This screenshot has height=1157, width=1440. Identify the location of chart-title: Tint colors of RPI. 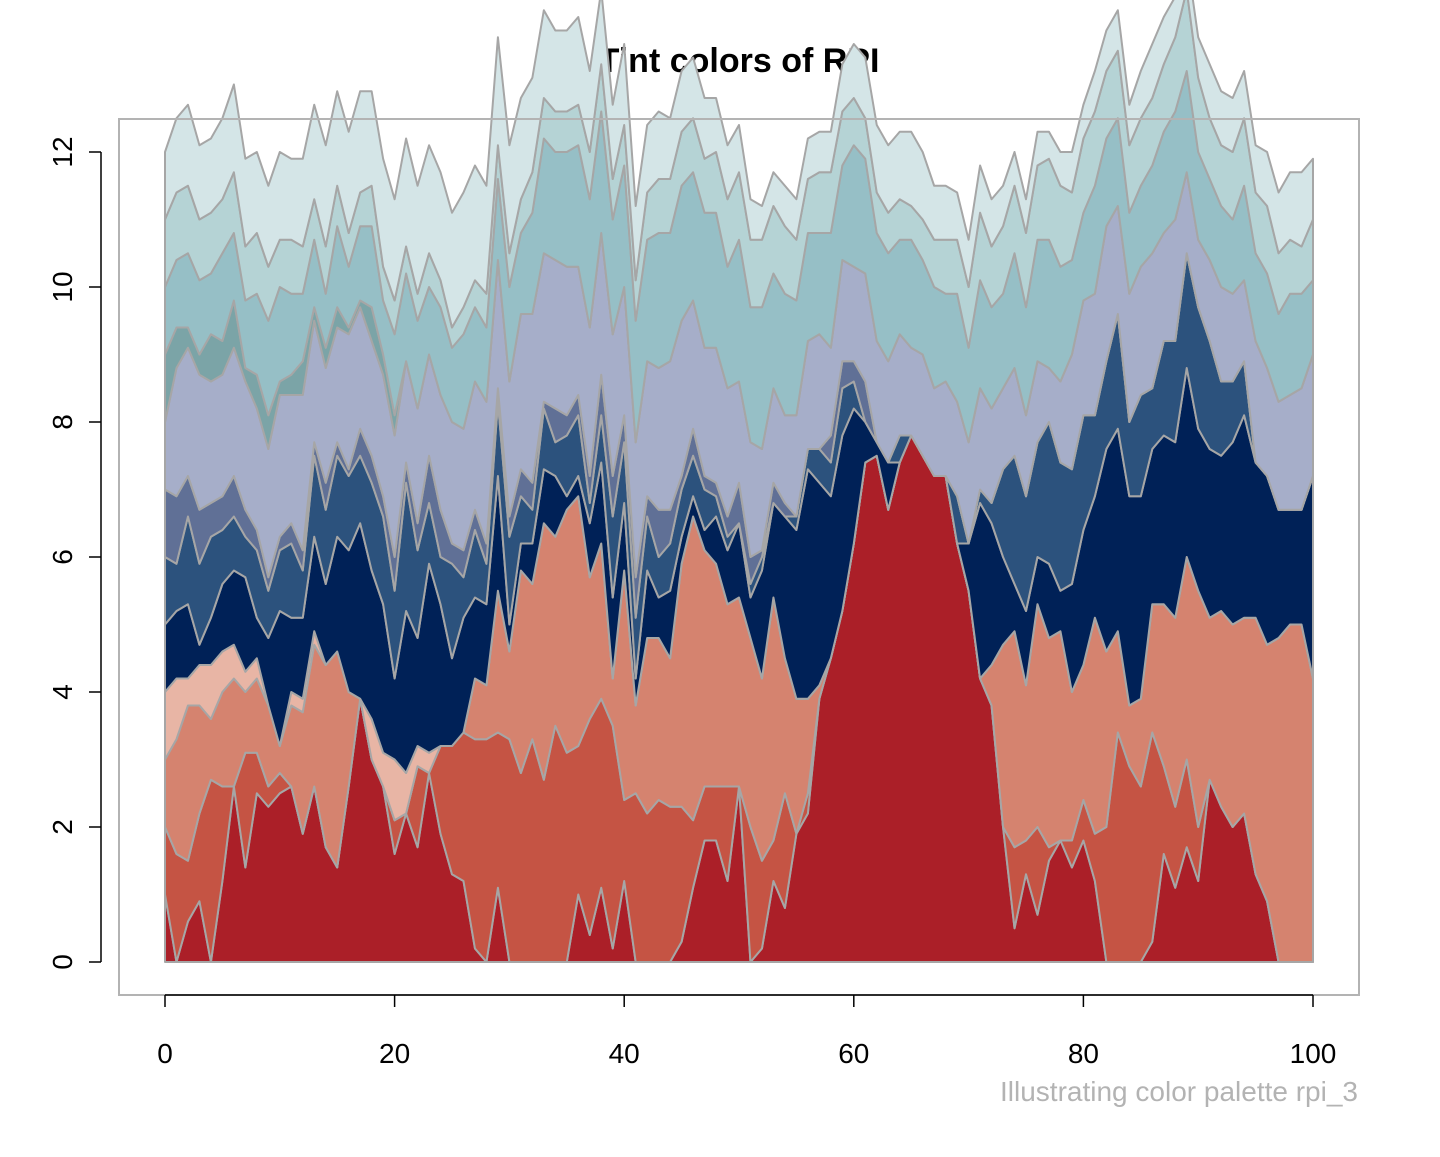
(739, 61).